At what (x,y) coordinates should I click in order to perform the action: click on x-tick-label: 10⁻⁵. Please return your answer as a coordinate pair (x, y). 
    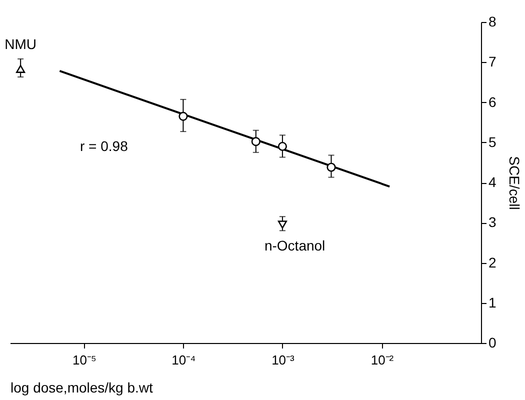
    Looking at the image, I should click on (84, 360).